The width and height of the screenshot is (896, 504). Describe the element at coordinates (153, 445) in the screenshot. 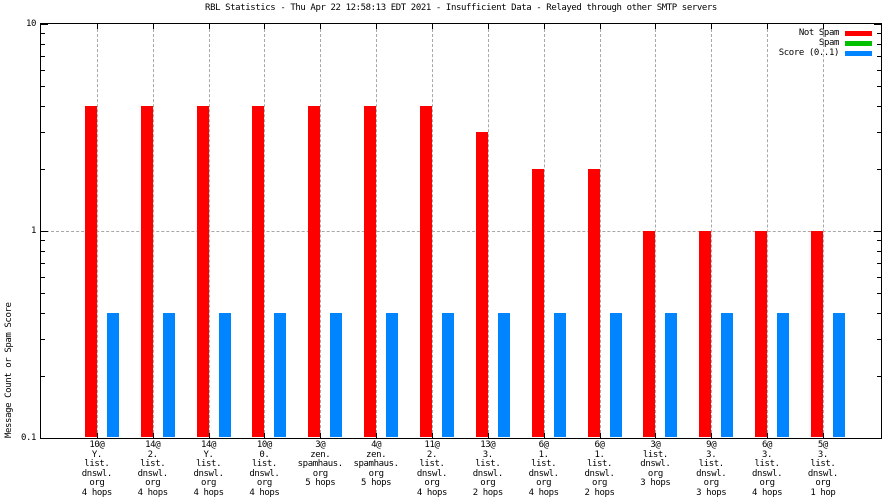

I see `x-category-label-line: 14@` at that location.